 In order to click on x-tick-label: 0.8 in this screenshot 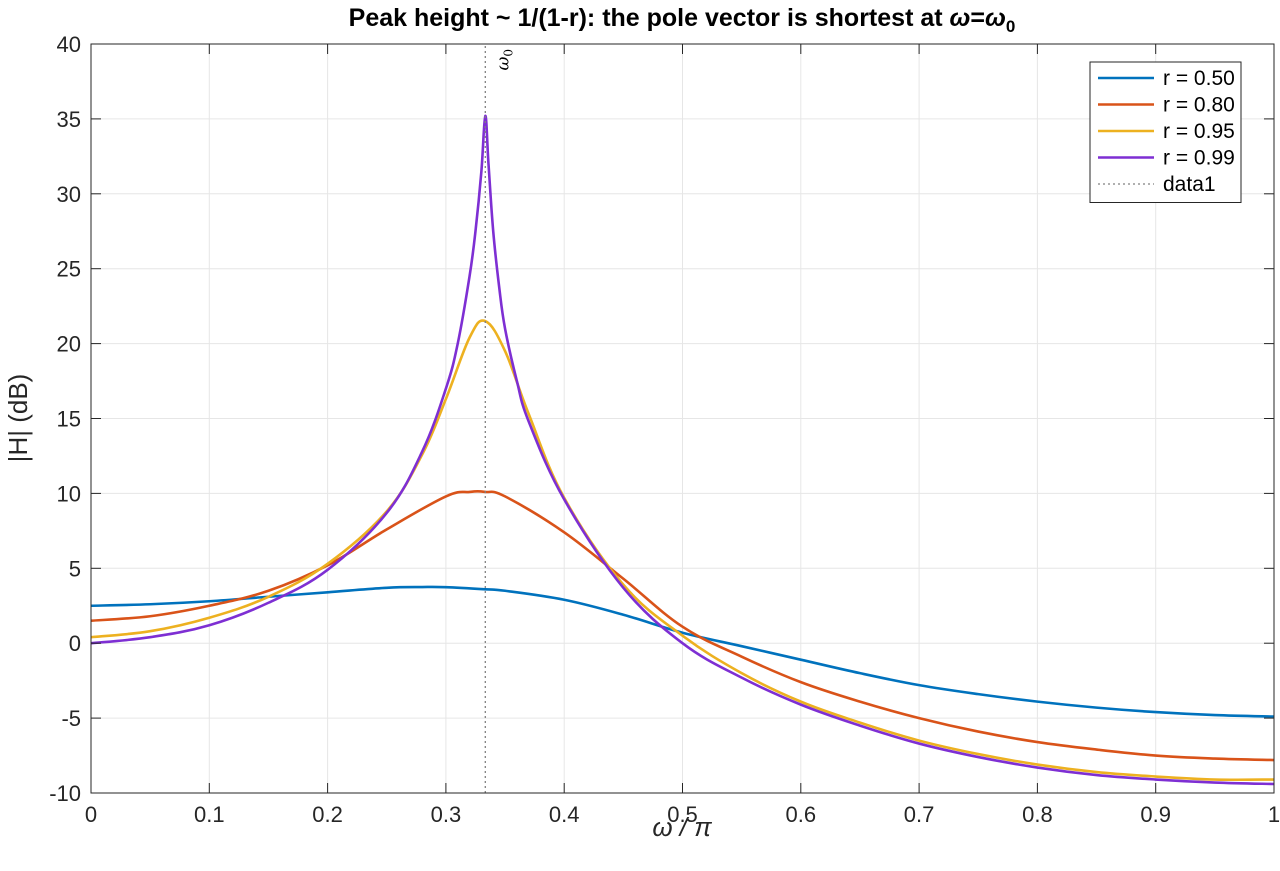, I will do `click(1037, 814)`.